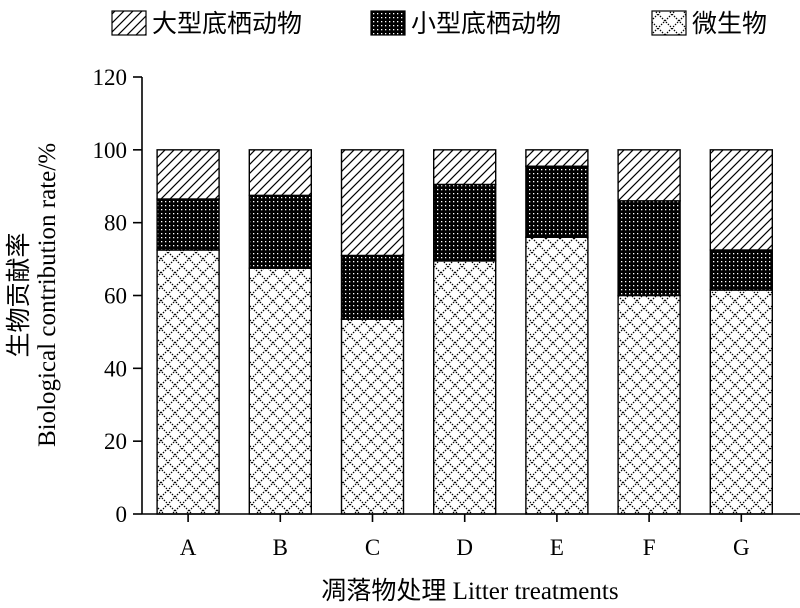  What do you see at coordinates (729, 23) in the screenshot?
I see `legend-label-microbe: 微生物` at bounding box center [729, 23].